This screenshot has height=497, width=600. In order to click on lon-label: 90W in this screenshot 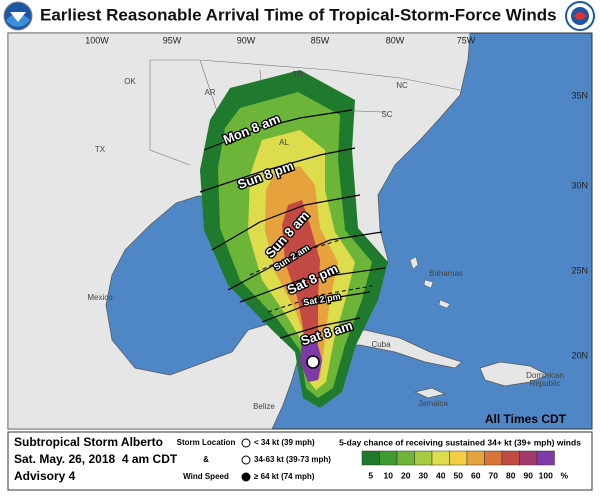, I will do `click(246, 40)`.